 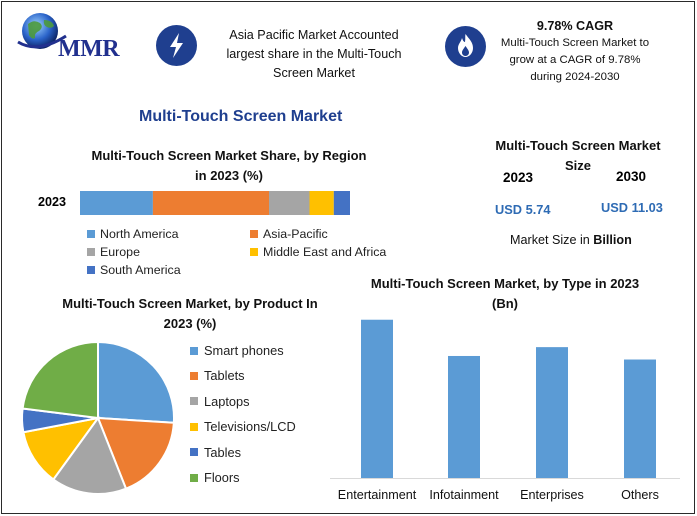 What do you see at coordinates (222, 452) in the screenshot?
I see `legend-label: Tables` at bounding box center [222, 452].